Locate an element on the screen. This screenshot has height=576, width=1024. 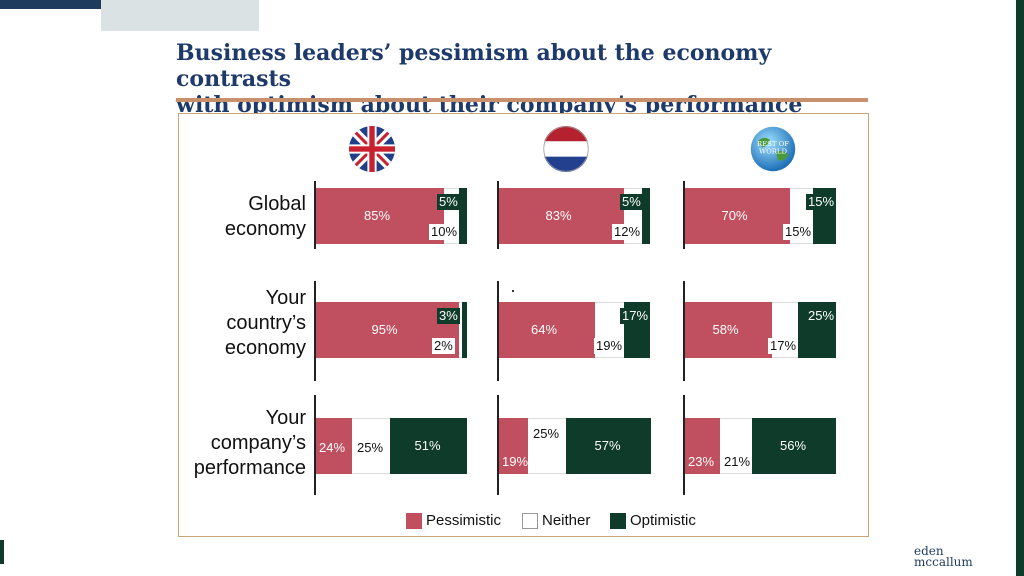
data-label-pessimistic-nl-row2: 64% is located at coordinates (544, 329).